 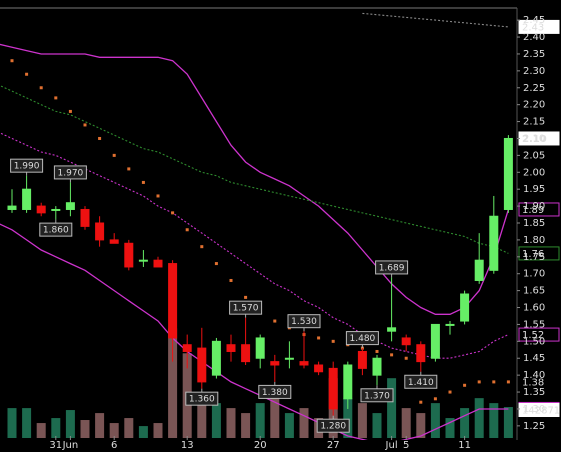 What do you see at coordinates (534, 324) in the screenshot?
I see `y-tick-label: 1.55` at bounding box center [534, 324].